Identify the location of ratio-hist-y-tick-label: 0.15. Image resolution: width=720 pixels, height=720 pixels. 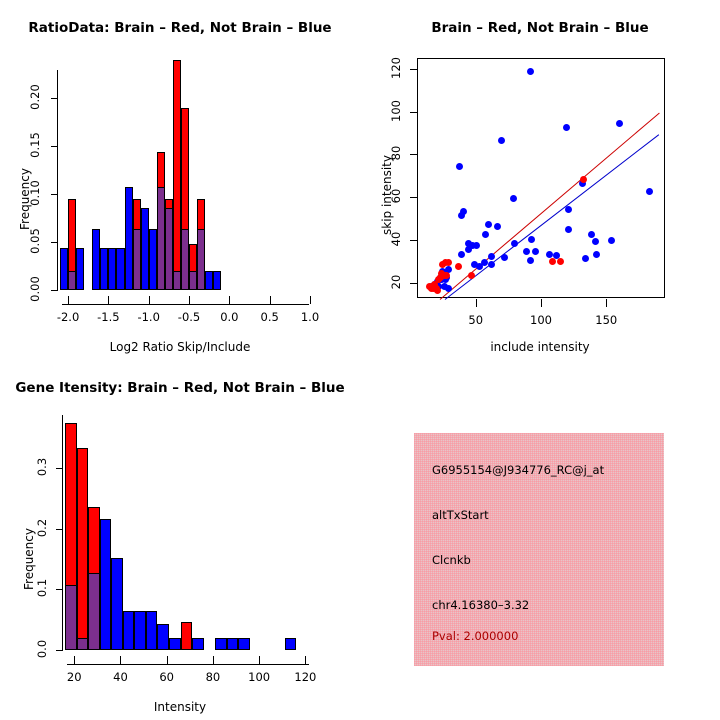
(35, 145).